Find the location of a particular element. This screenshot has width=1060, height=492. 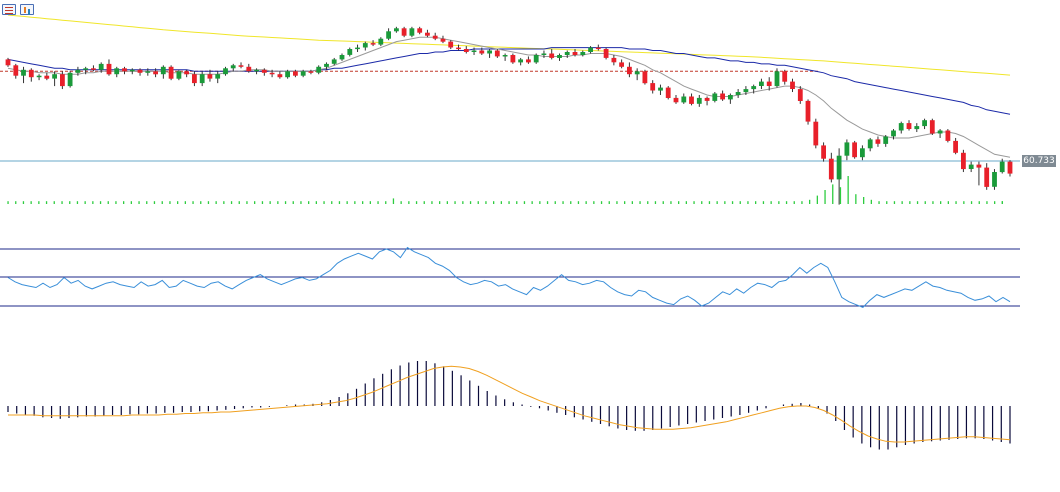

chart-toolbar is located at coordinates (18, 9).